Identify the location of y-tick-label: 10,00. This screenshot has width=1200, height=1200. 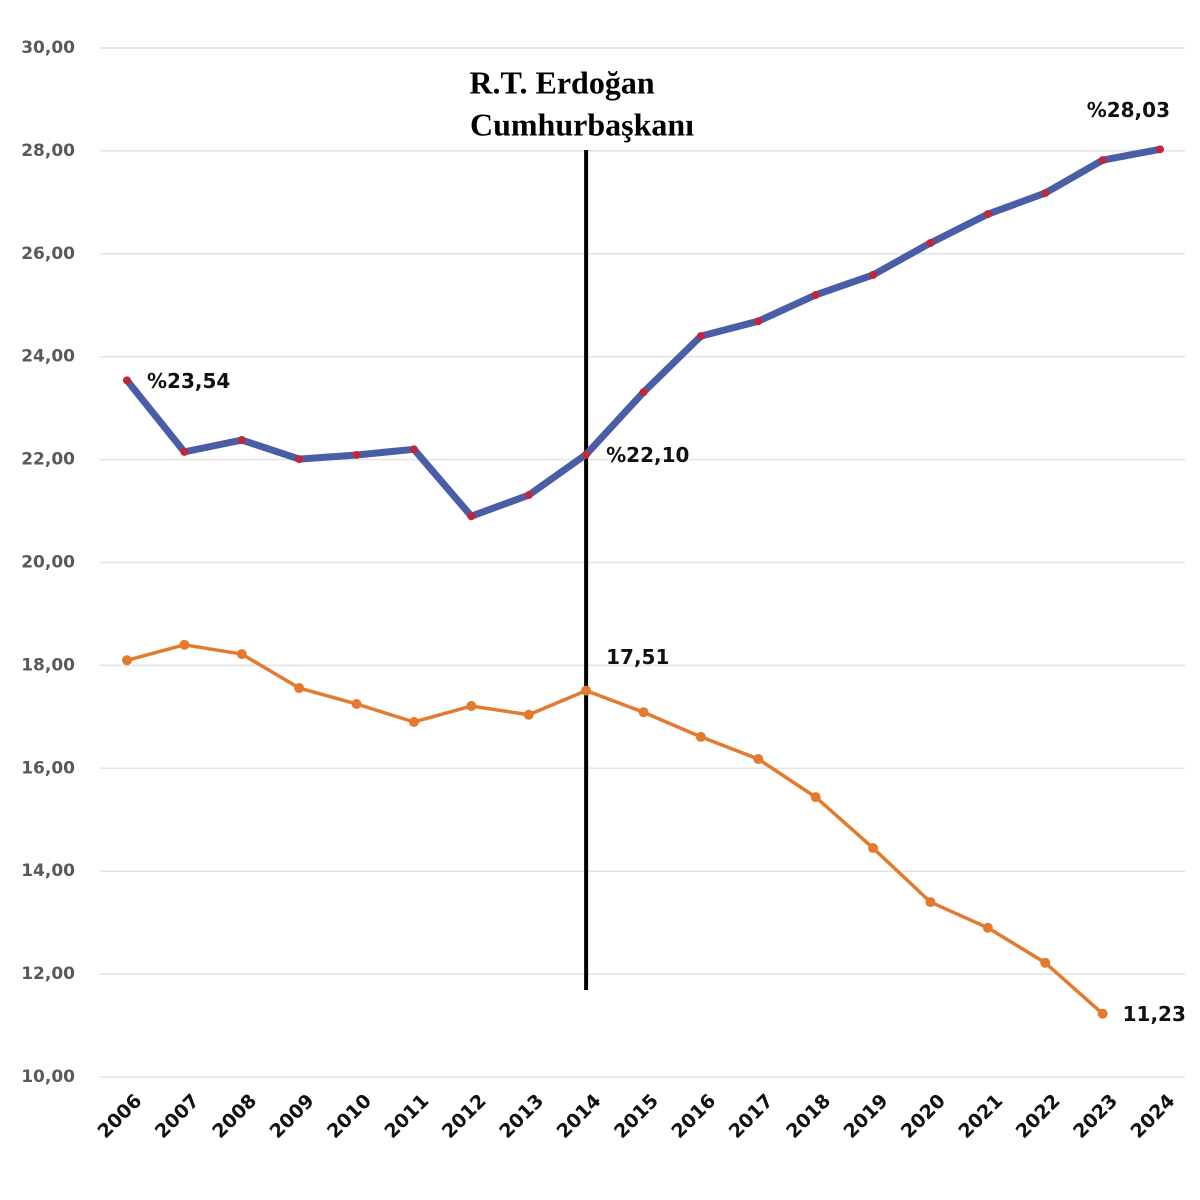
(48, 1077).